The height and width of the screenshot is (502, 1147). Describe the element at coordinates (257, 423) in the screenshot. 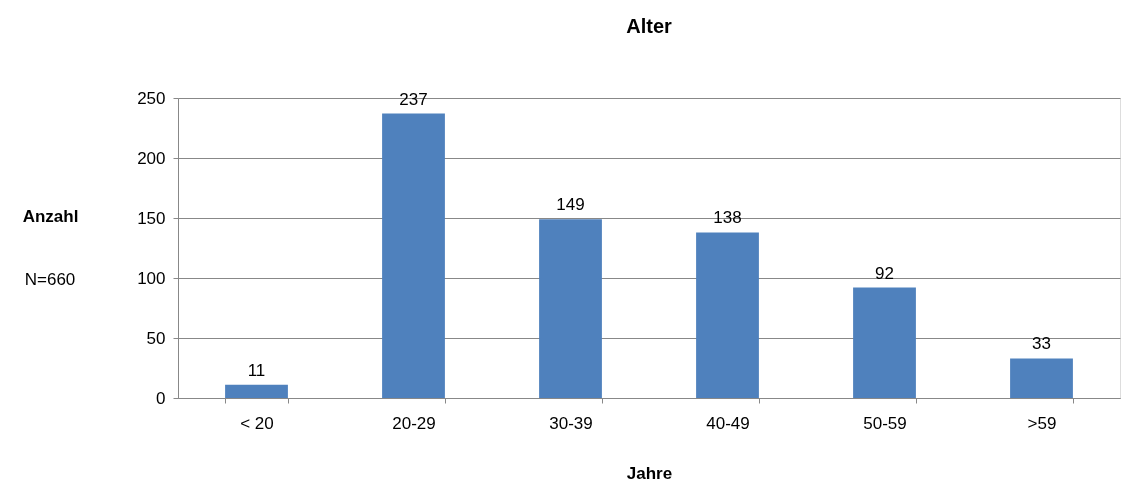

I see `x-tick-label: < 20` at that location.